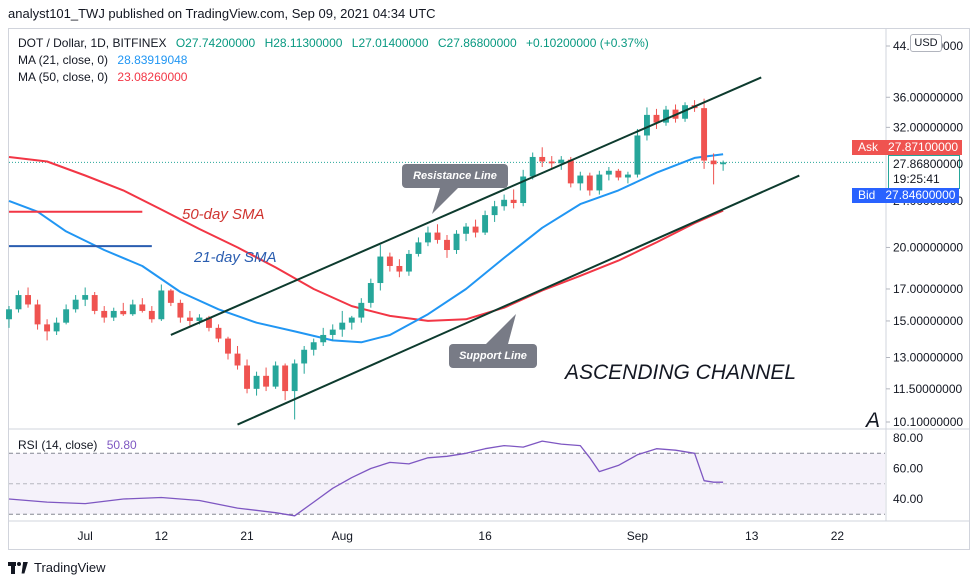 This screenshot has width=977, height=586. What do you see at coordinates (63, 60) in the screenshot?
I see `ma21-label: MA (21, close, 0)` at bounding box center [63, 60].